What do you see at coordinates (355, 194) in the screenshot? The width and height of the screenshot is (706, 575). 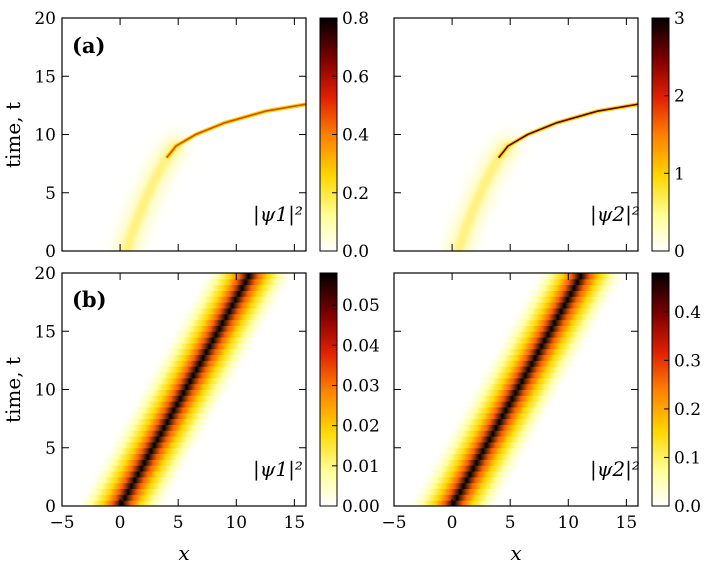 I see `colorbar-tick-label: 0.2` at bounding box center [355, 194].